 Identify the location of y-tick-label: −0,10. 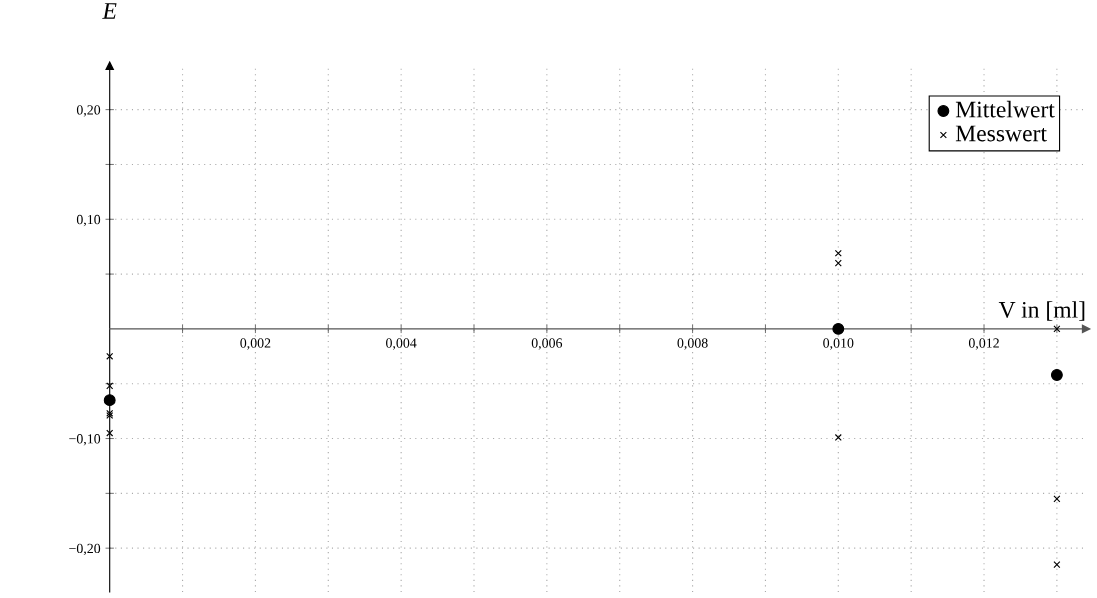
(85, 440).